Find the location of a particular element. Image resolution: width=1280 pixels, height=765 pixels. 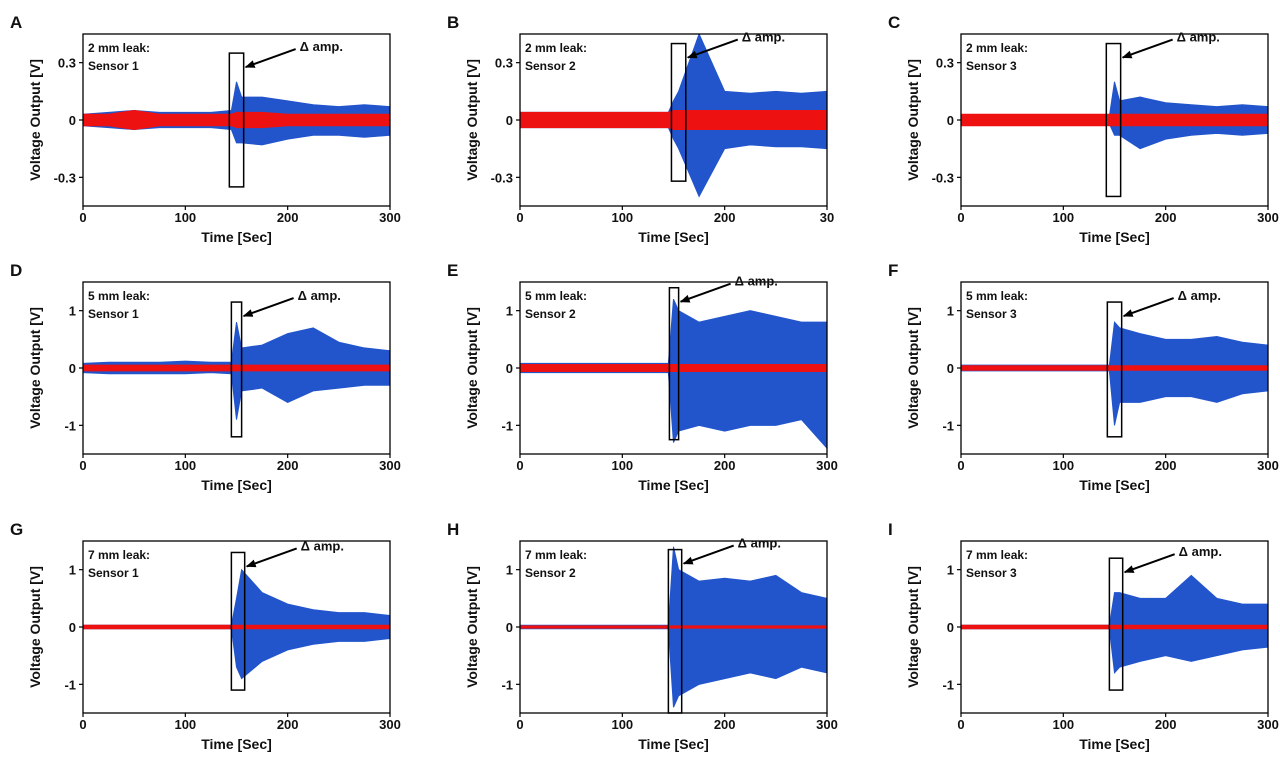

panel-letter: D is located at coordinates (16, 270).